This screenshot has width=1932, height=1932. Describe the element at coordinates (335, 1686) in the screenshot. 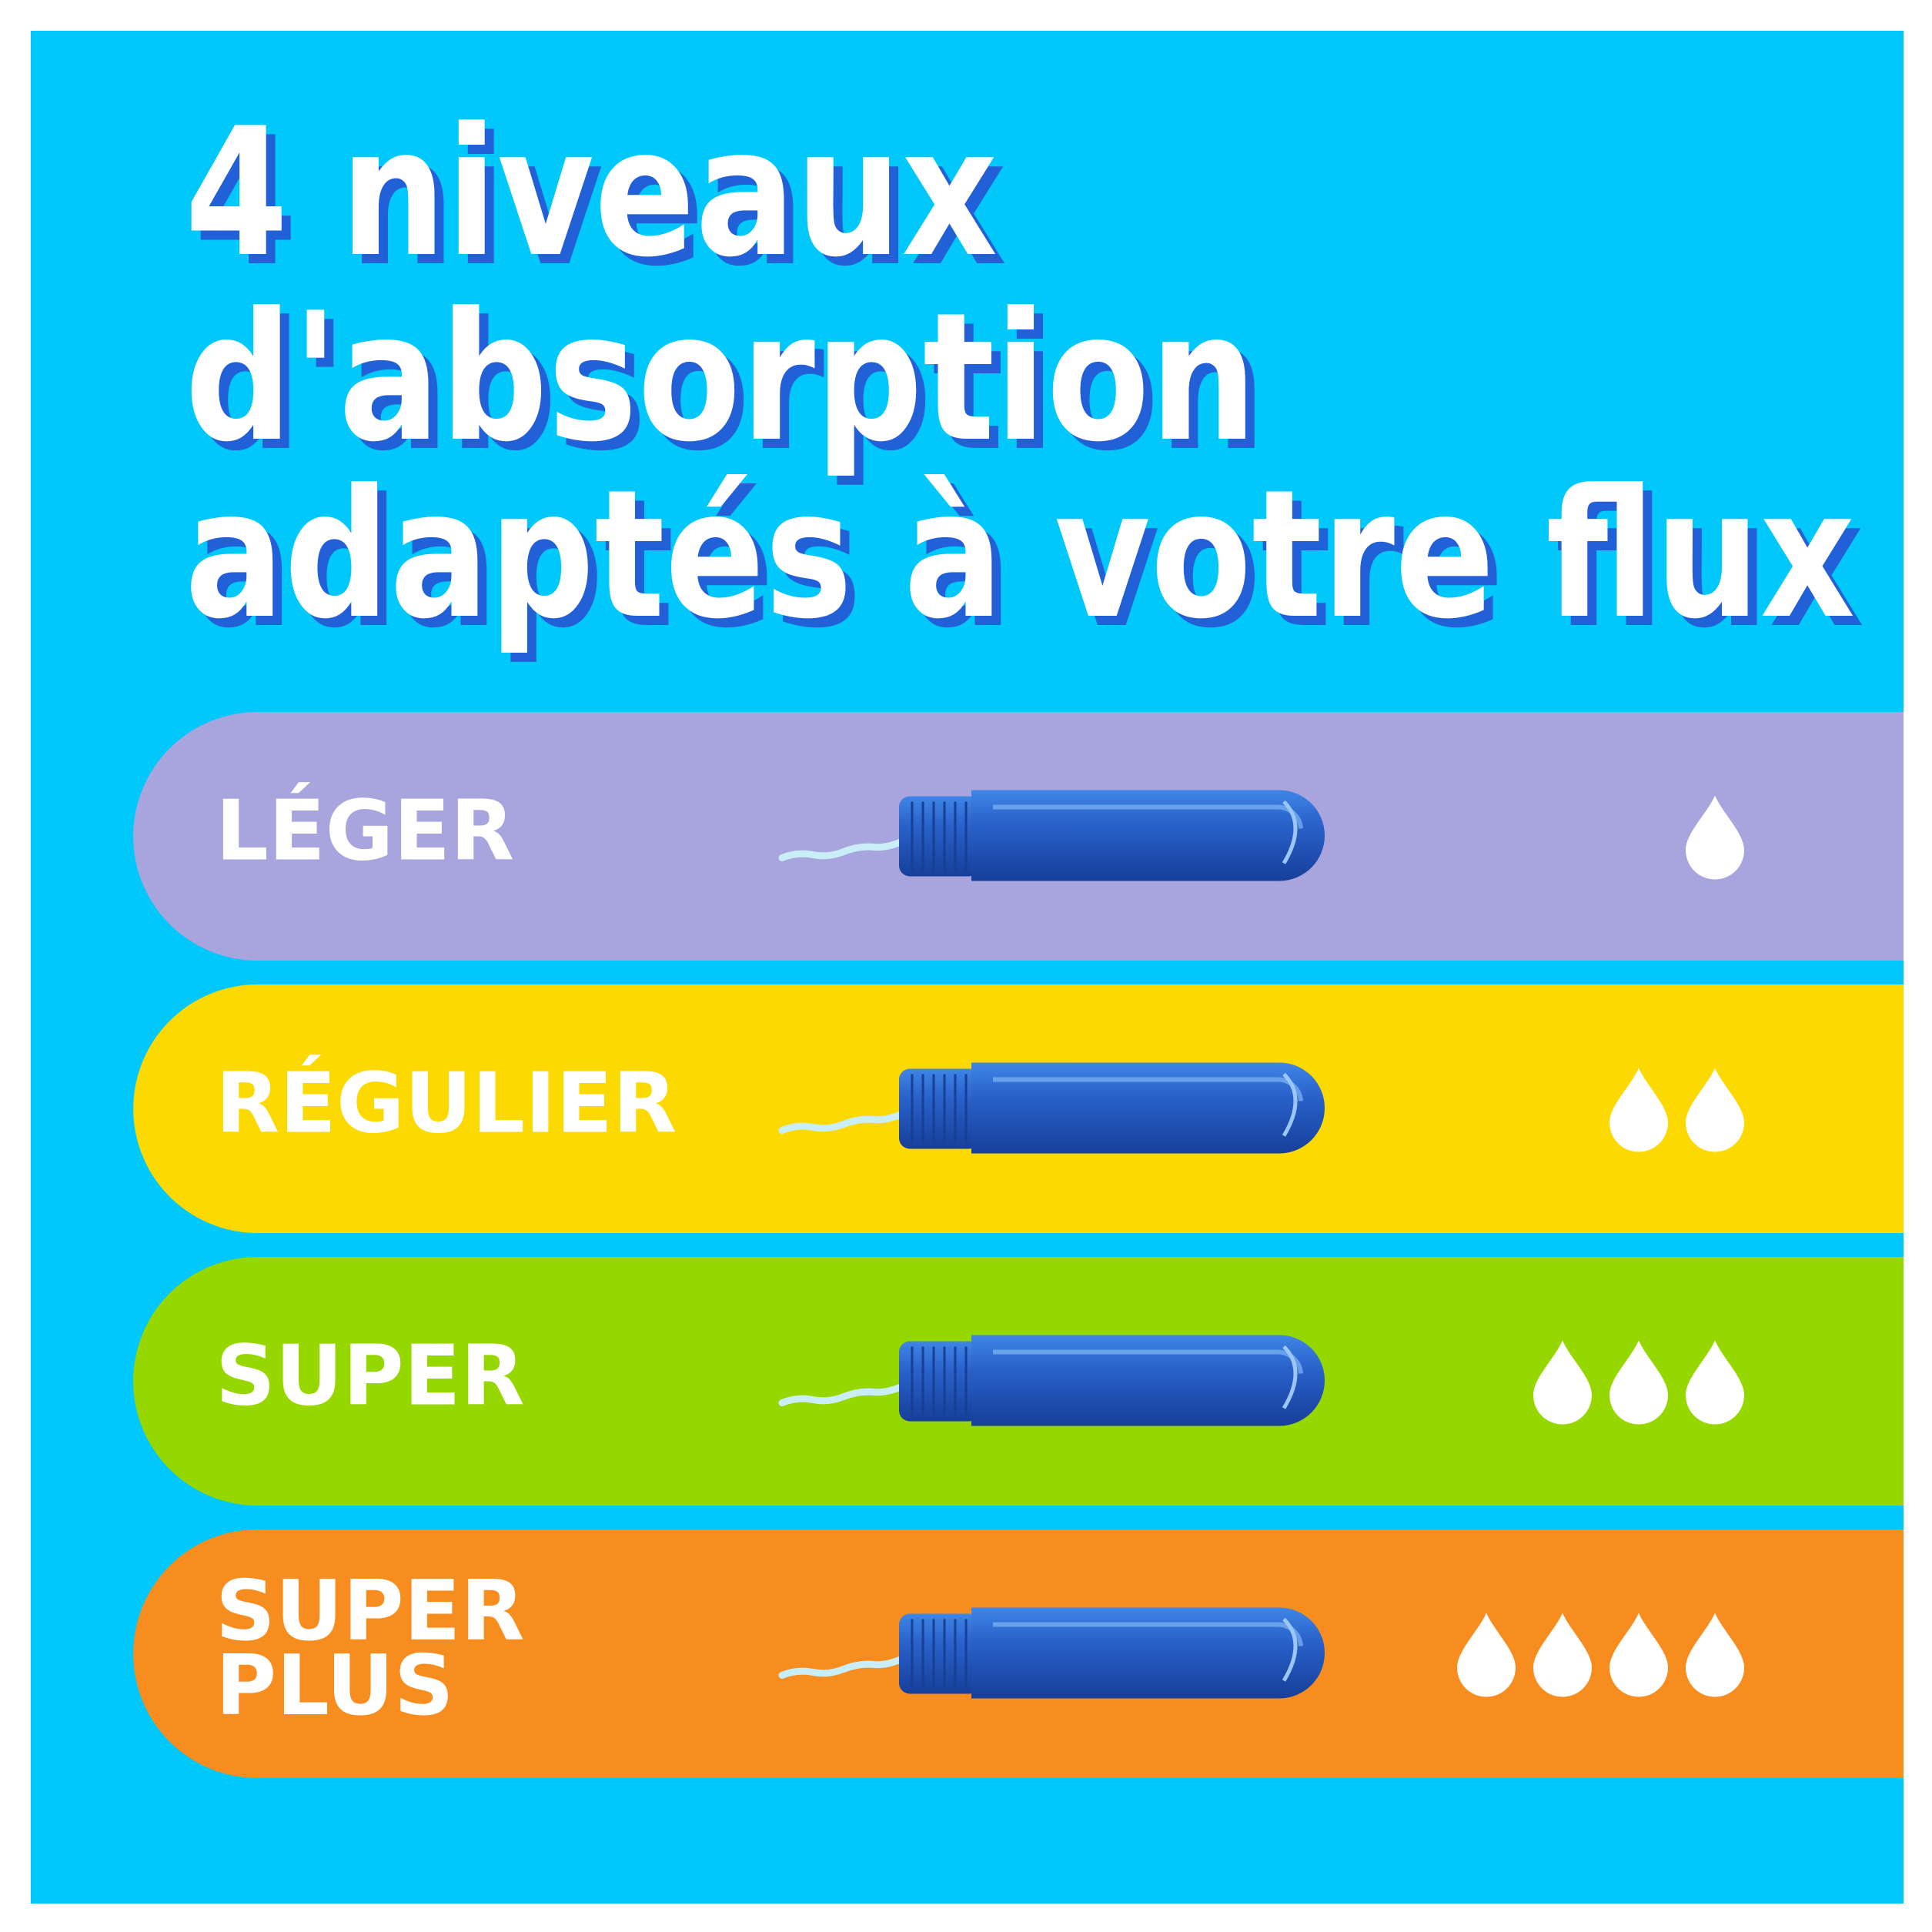

I see `level-label: PLUS` at that location.